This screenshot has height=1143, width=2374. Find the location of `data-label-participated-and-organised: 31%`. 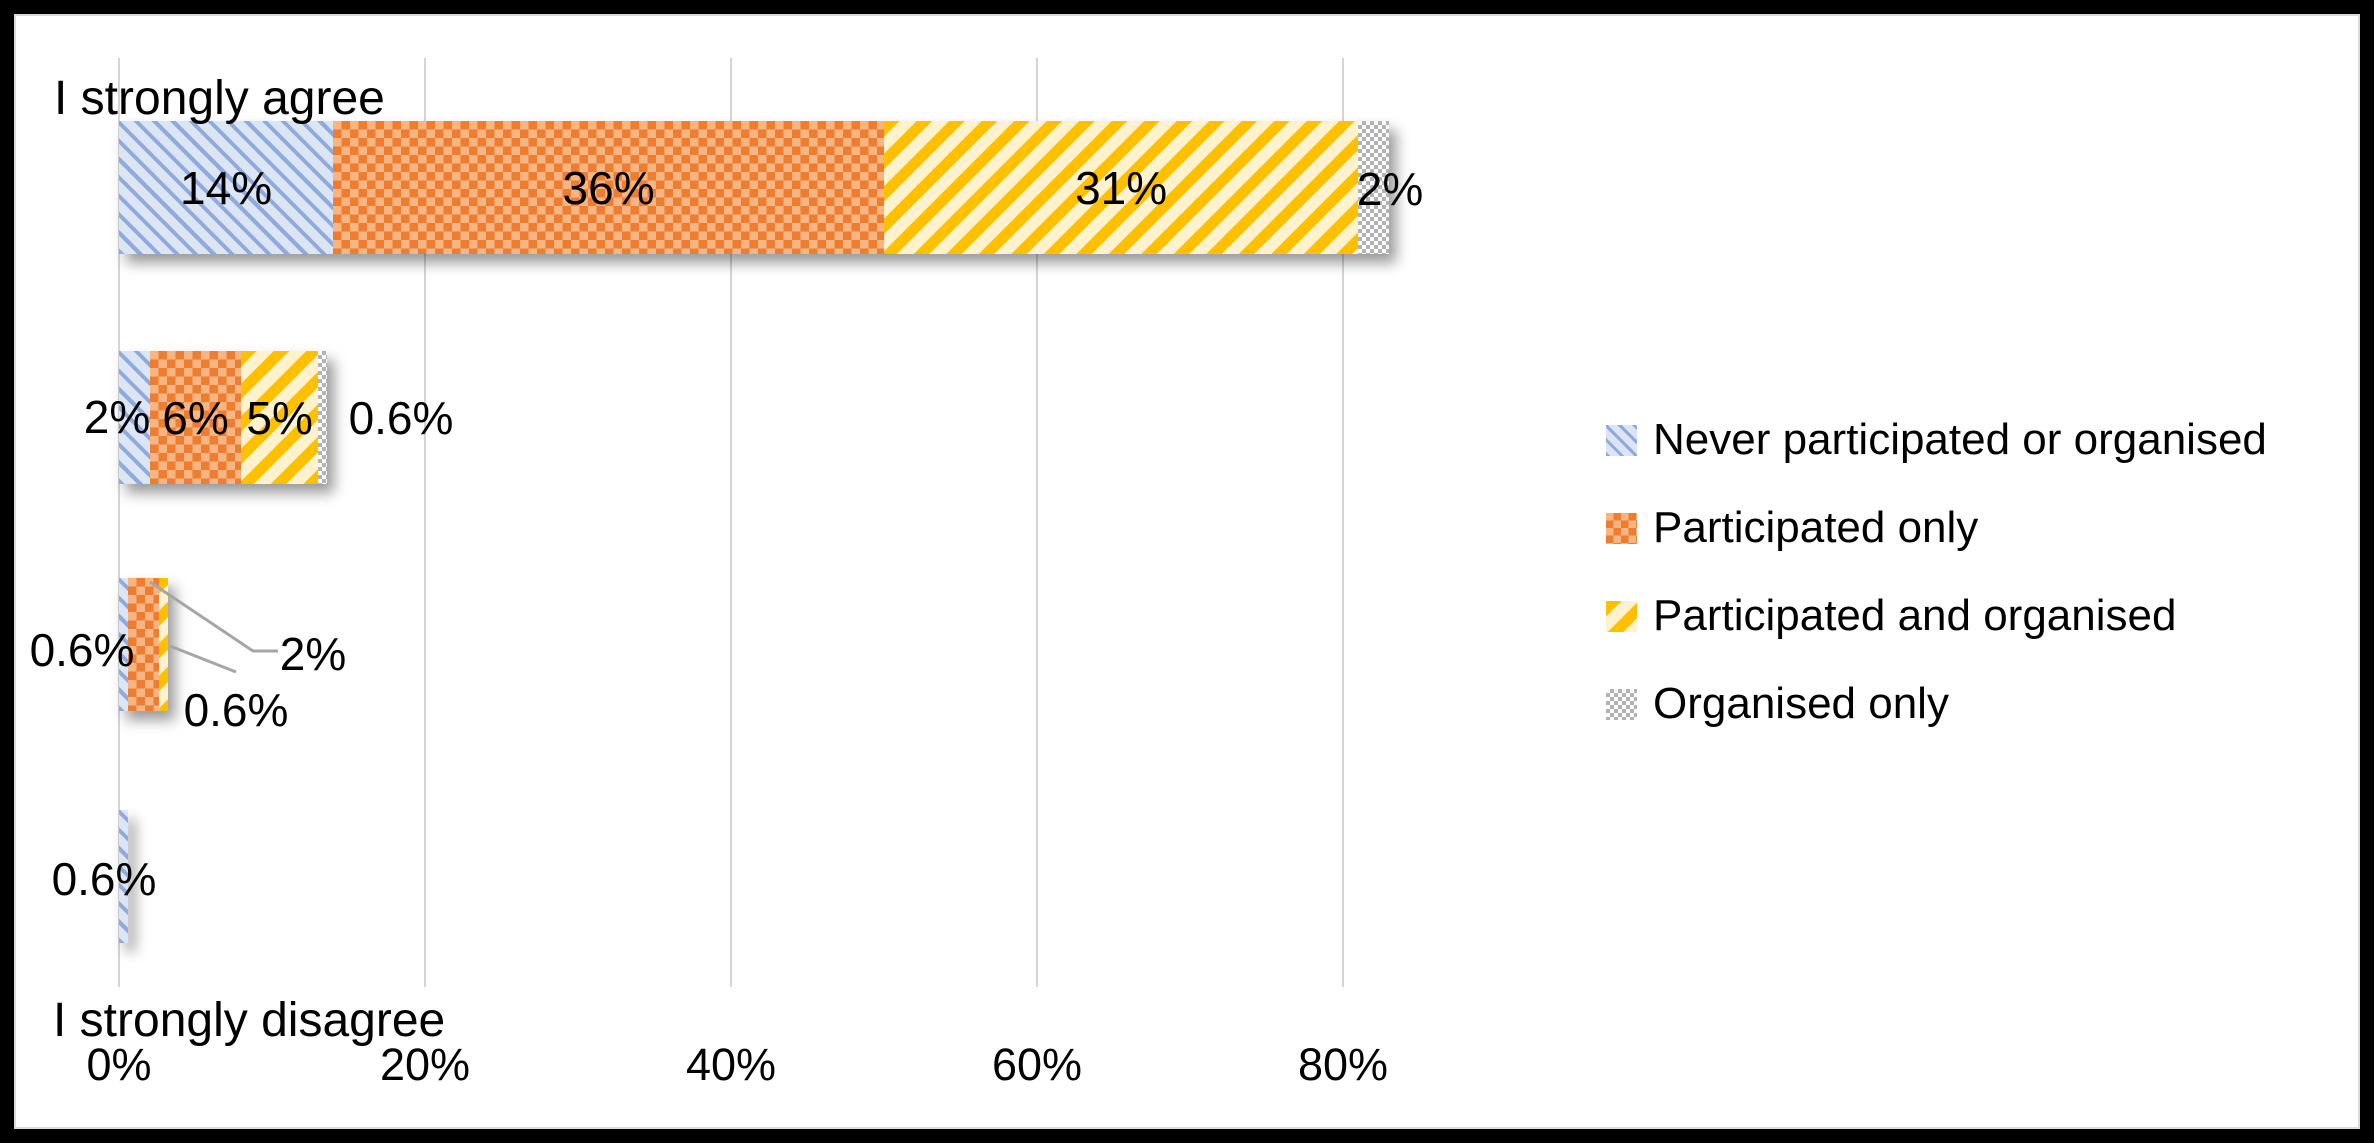

data-label-participated-and-organised: 31% is located at coordinates (1121, 187).